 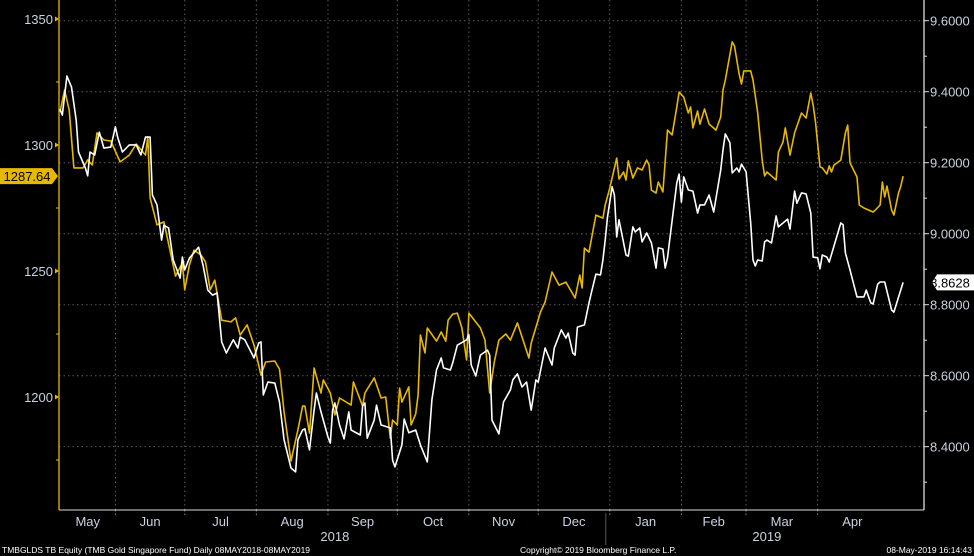 What do you see at coordinates (929, 550) in the screenshot?
I see `footer-timestamp: 08-May-2019 16:14:43` at bounding box center [929, 550].